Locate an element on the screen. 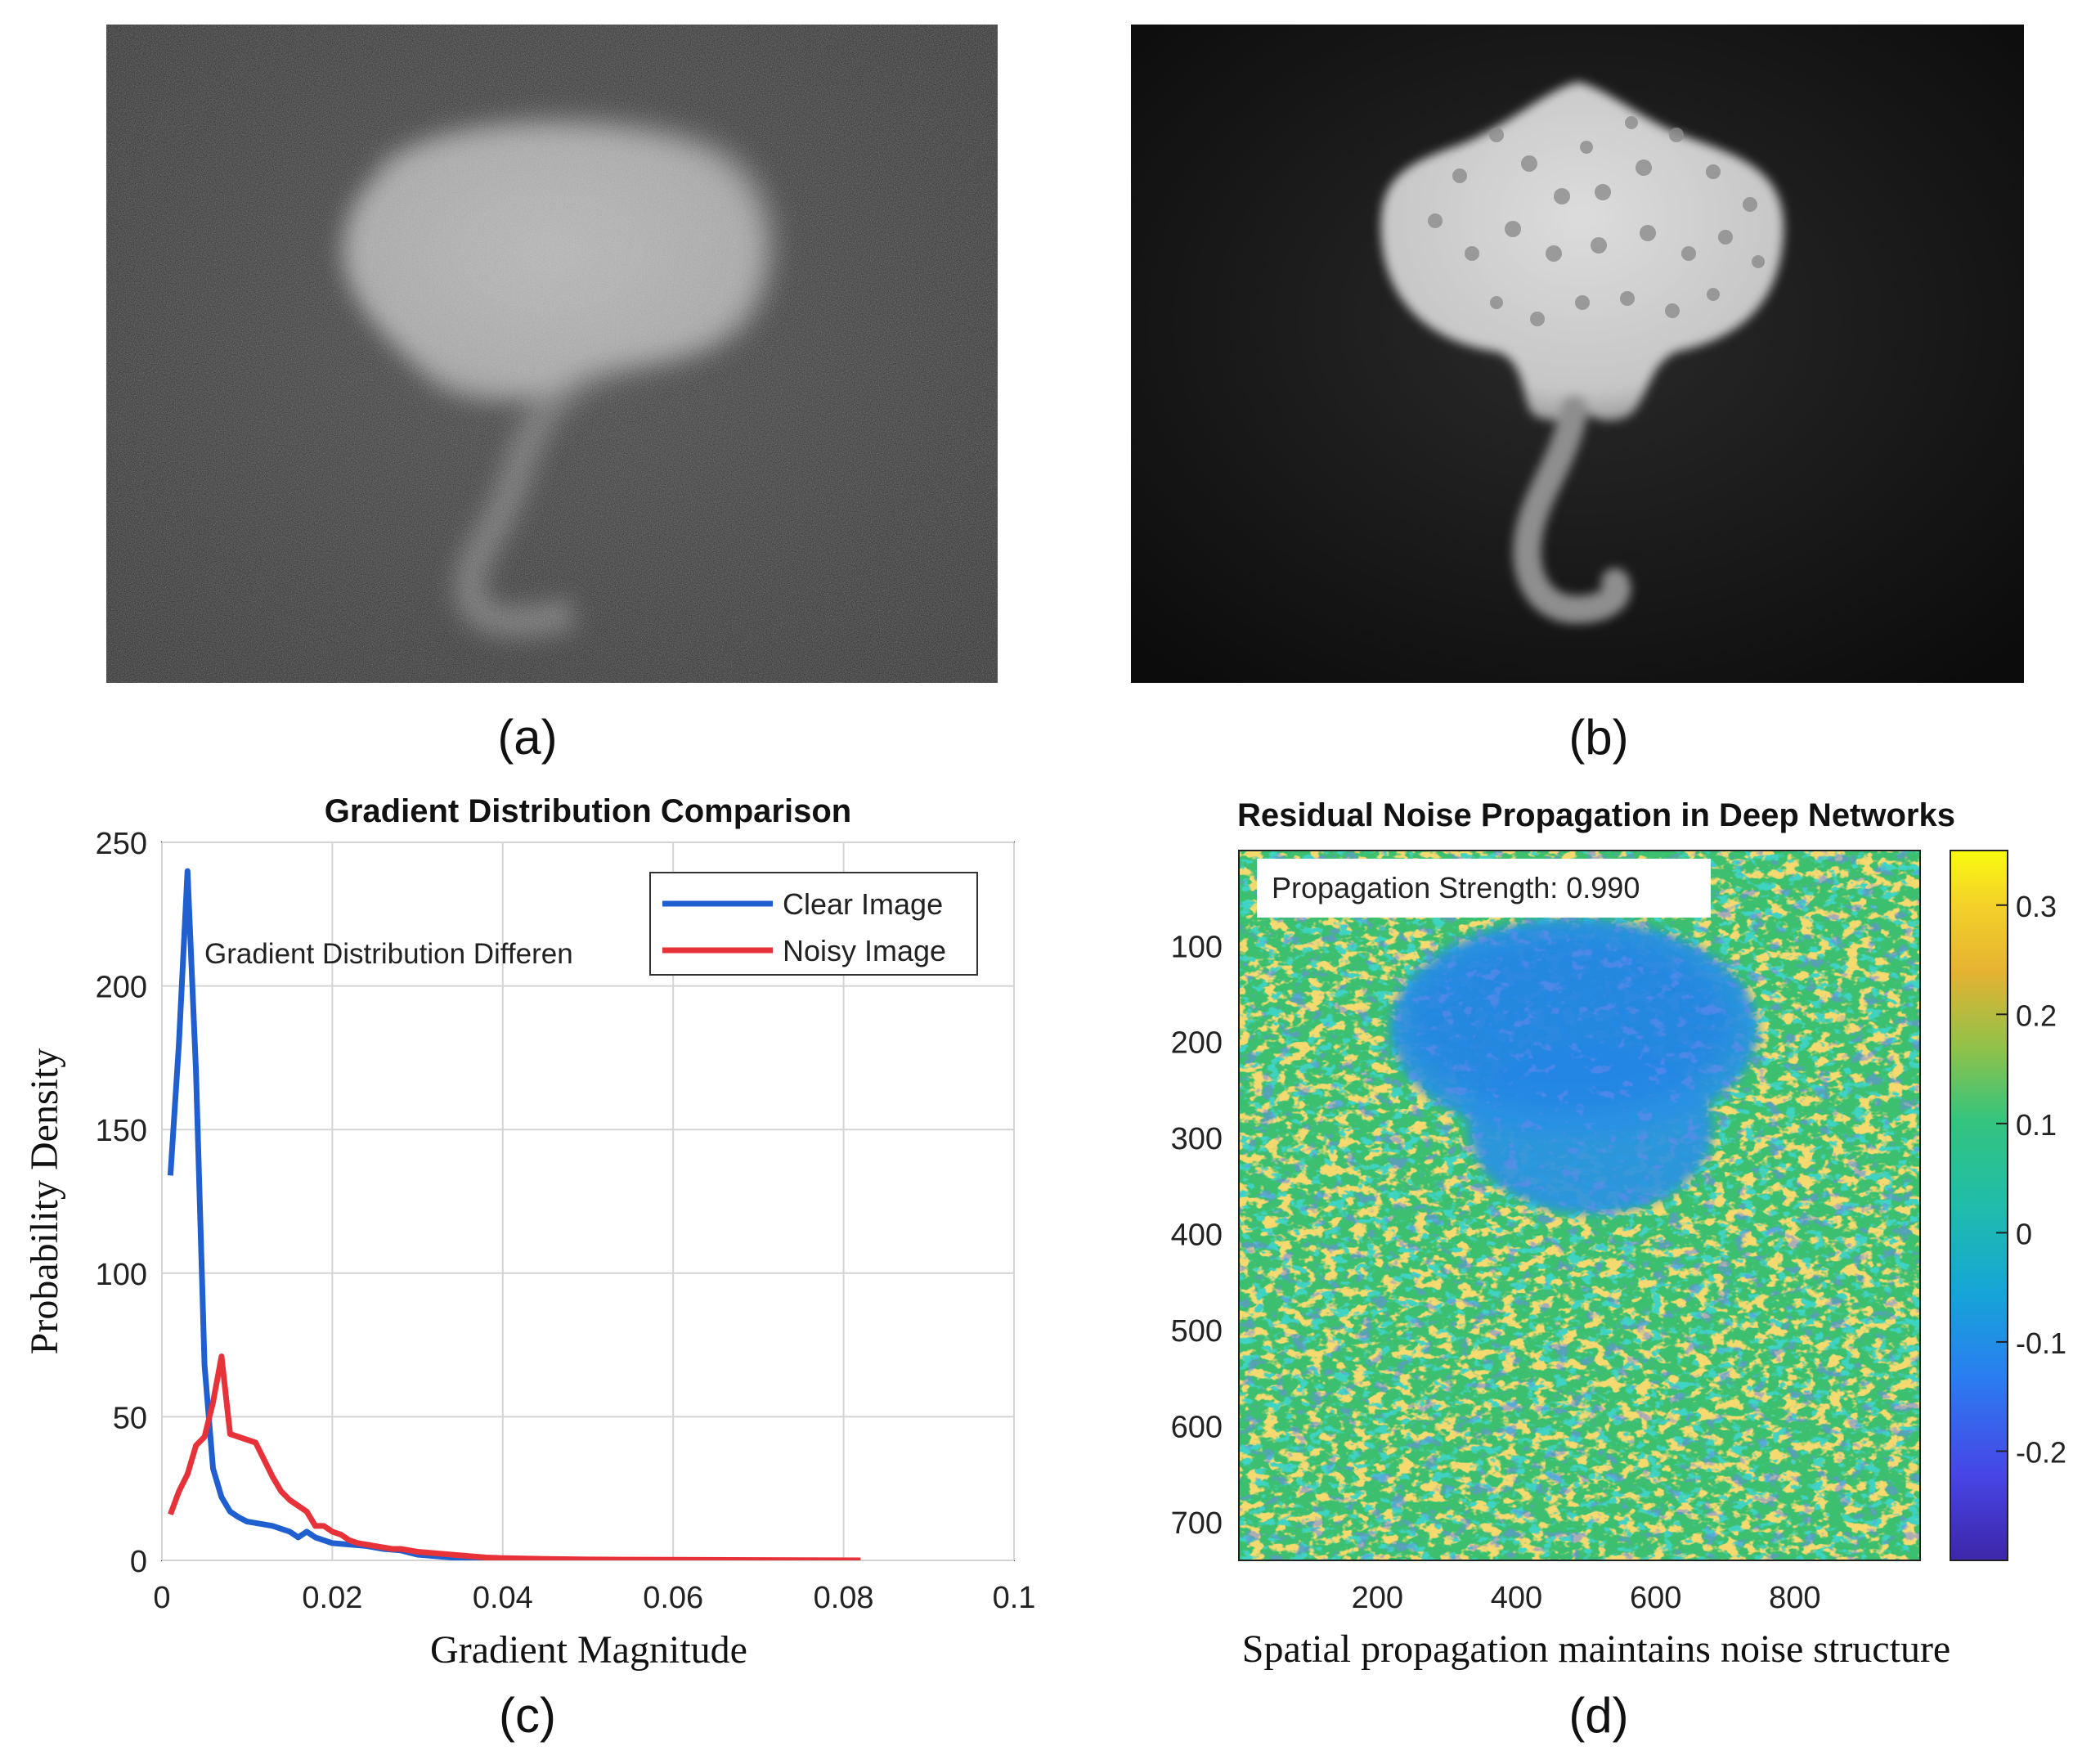 The height and width of the screenshot is (1764, 2100). legend-label-clear-image: Clear Image is located at coordinates (863, 904).